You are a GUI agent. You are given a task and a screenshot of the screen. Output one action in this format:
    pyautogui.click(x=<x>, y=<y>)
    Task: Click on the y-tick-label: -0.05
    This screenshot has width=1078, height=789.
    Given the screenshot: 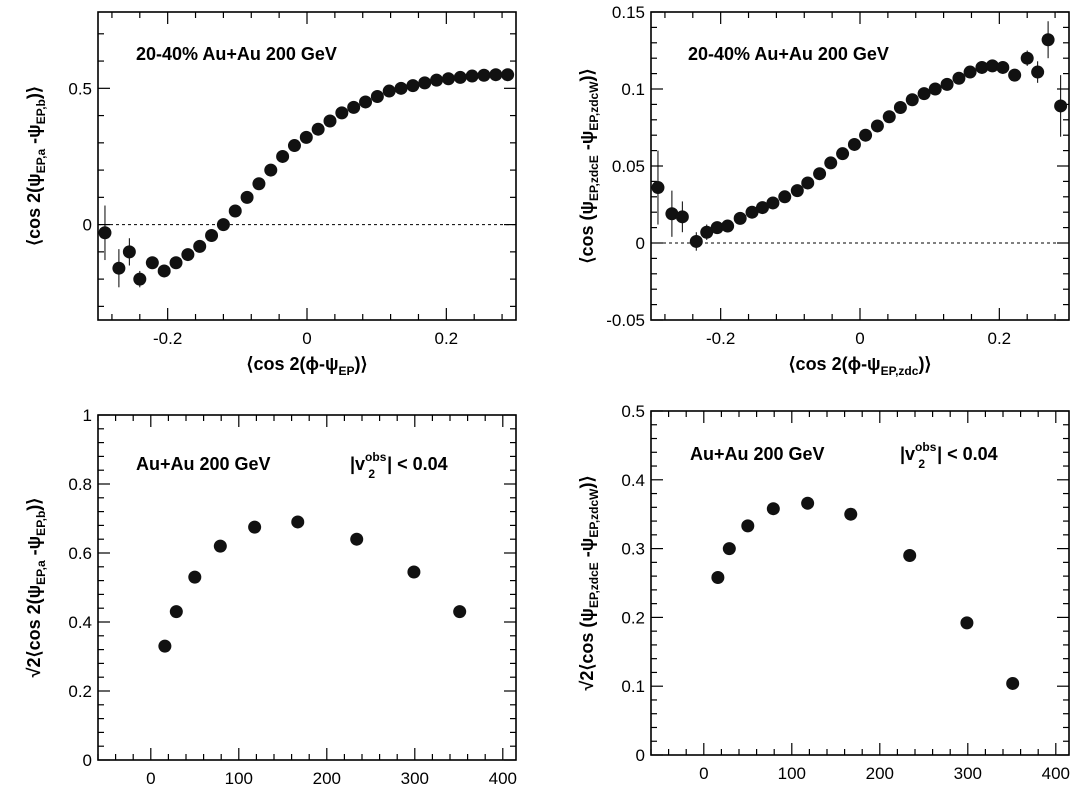 What is the action you would take?
    pyautogui.click(x=625, y=320)
    